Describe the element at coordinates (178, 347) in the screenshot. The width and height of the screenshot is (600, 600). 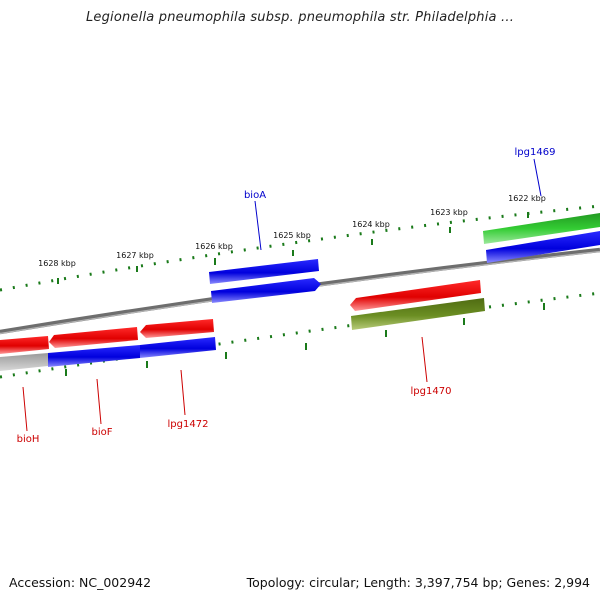
I see `gene-lpg1472-cds` at that location.